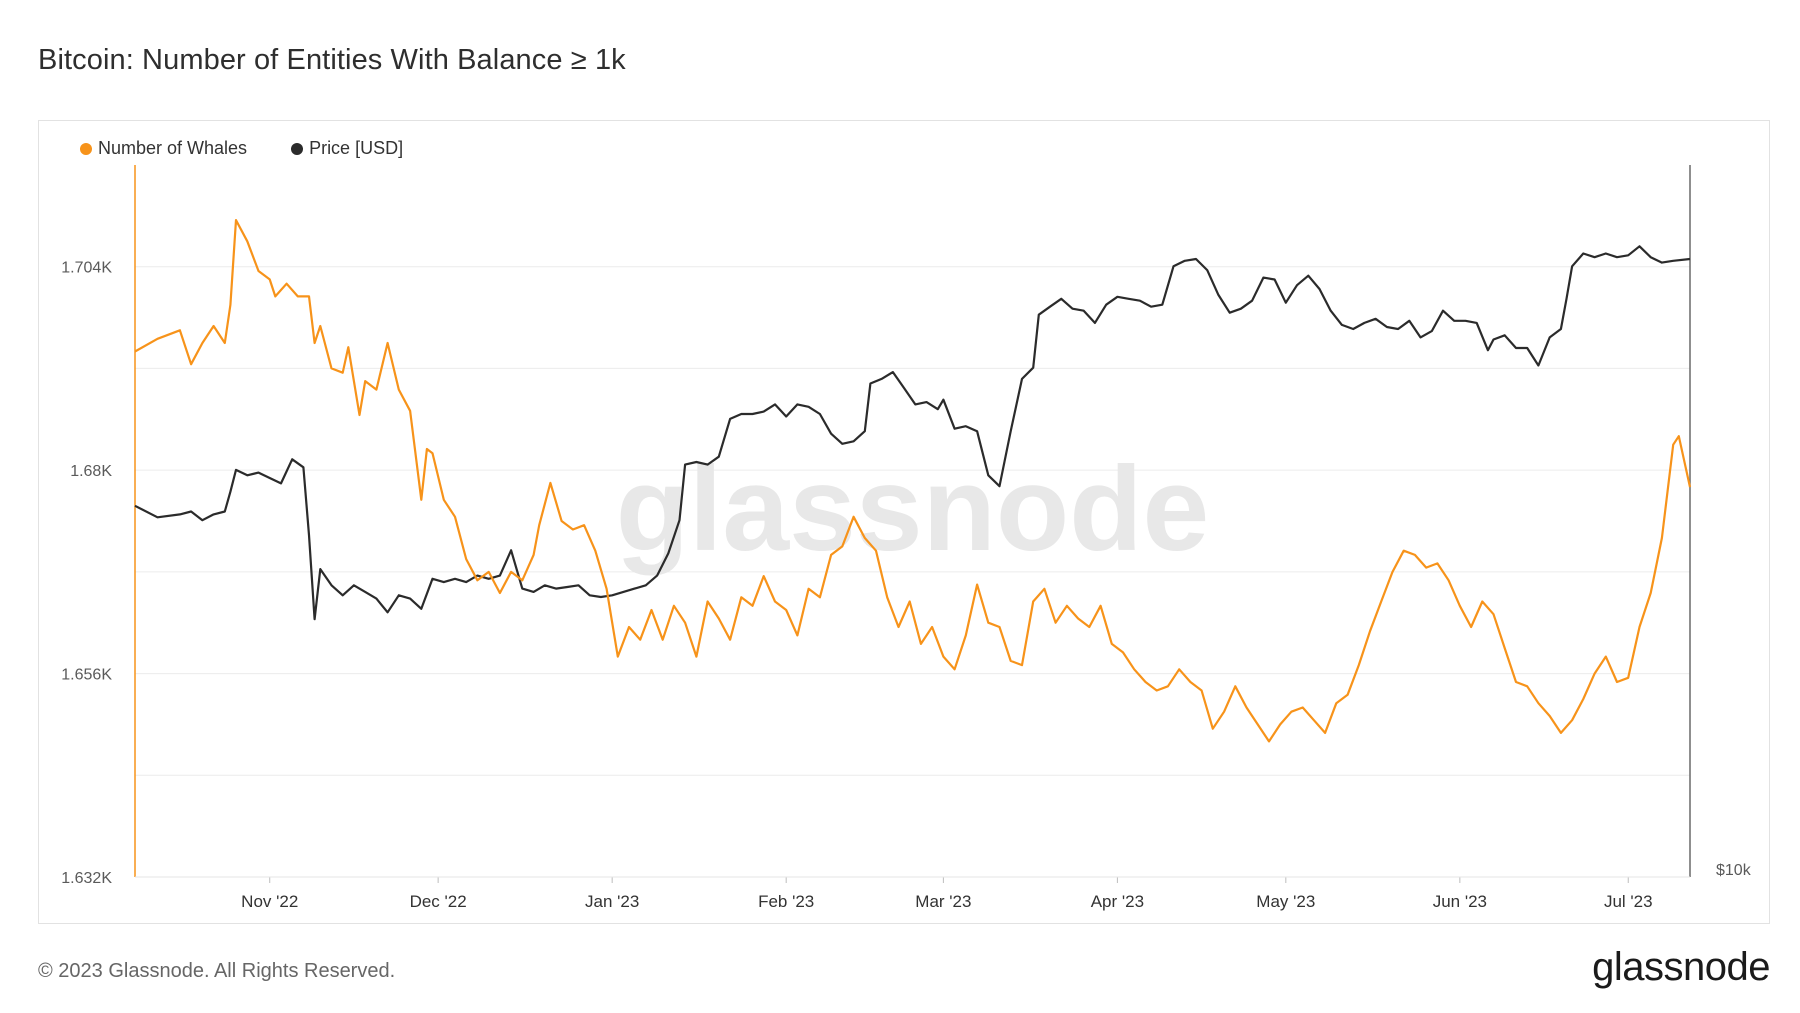 The height and width of the screenshot is (1013, 1800). Describe the element at coordinates (612, 901) in the screenshot. I see `x-tick-label-2: Jan '23` at that location.